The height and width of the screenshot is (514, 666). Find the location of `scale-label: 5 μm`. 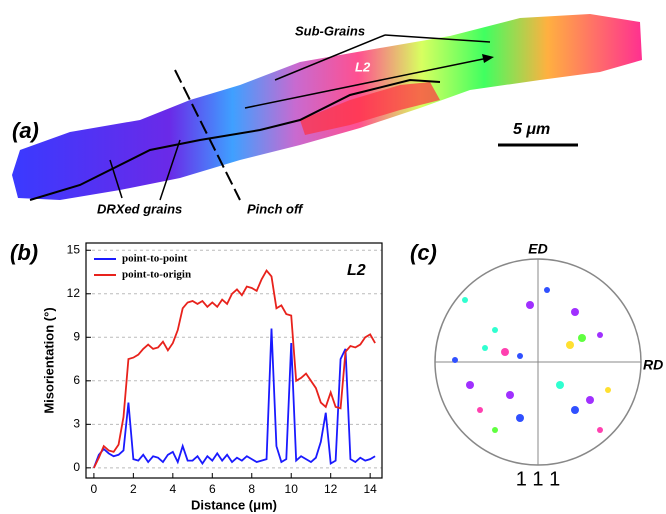

scale-label: 5 μm is located at coordinates (531, 129).